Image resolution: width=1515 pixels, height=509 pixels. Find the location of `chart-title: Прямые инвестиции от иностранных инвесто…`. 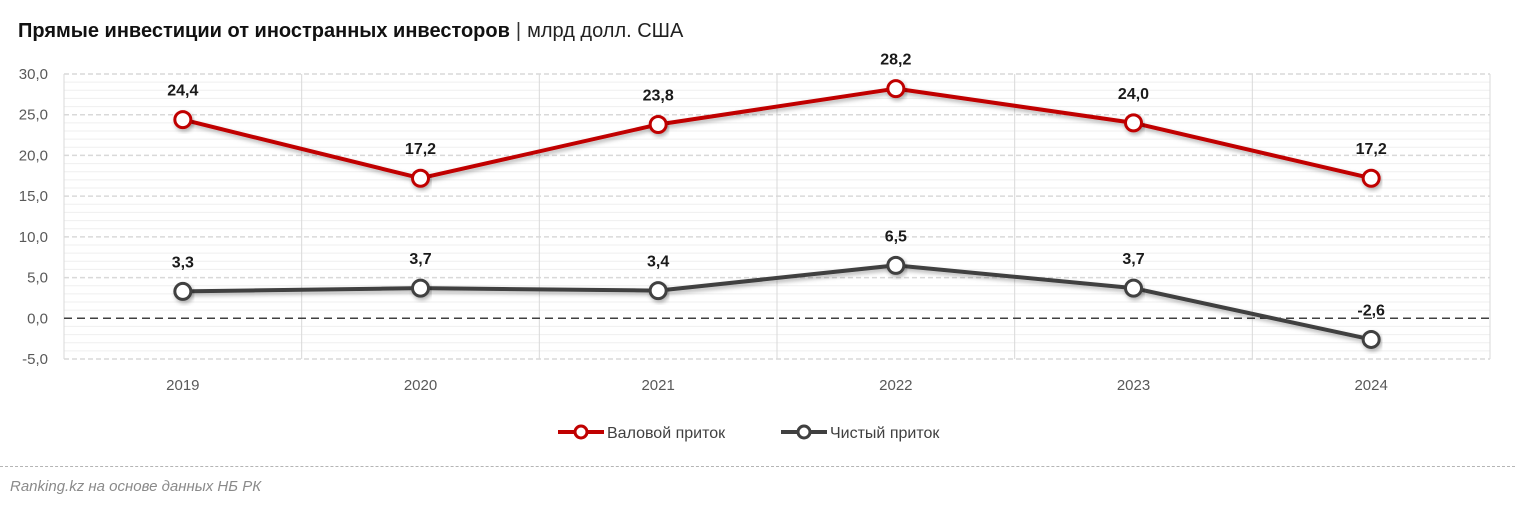

chart-title: Прямые инвестиции от иностранных инвесто… is located at coordinates (350, 31).